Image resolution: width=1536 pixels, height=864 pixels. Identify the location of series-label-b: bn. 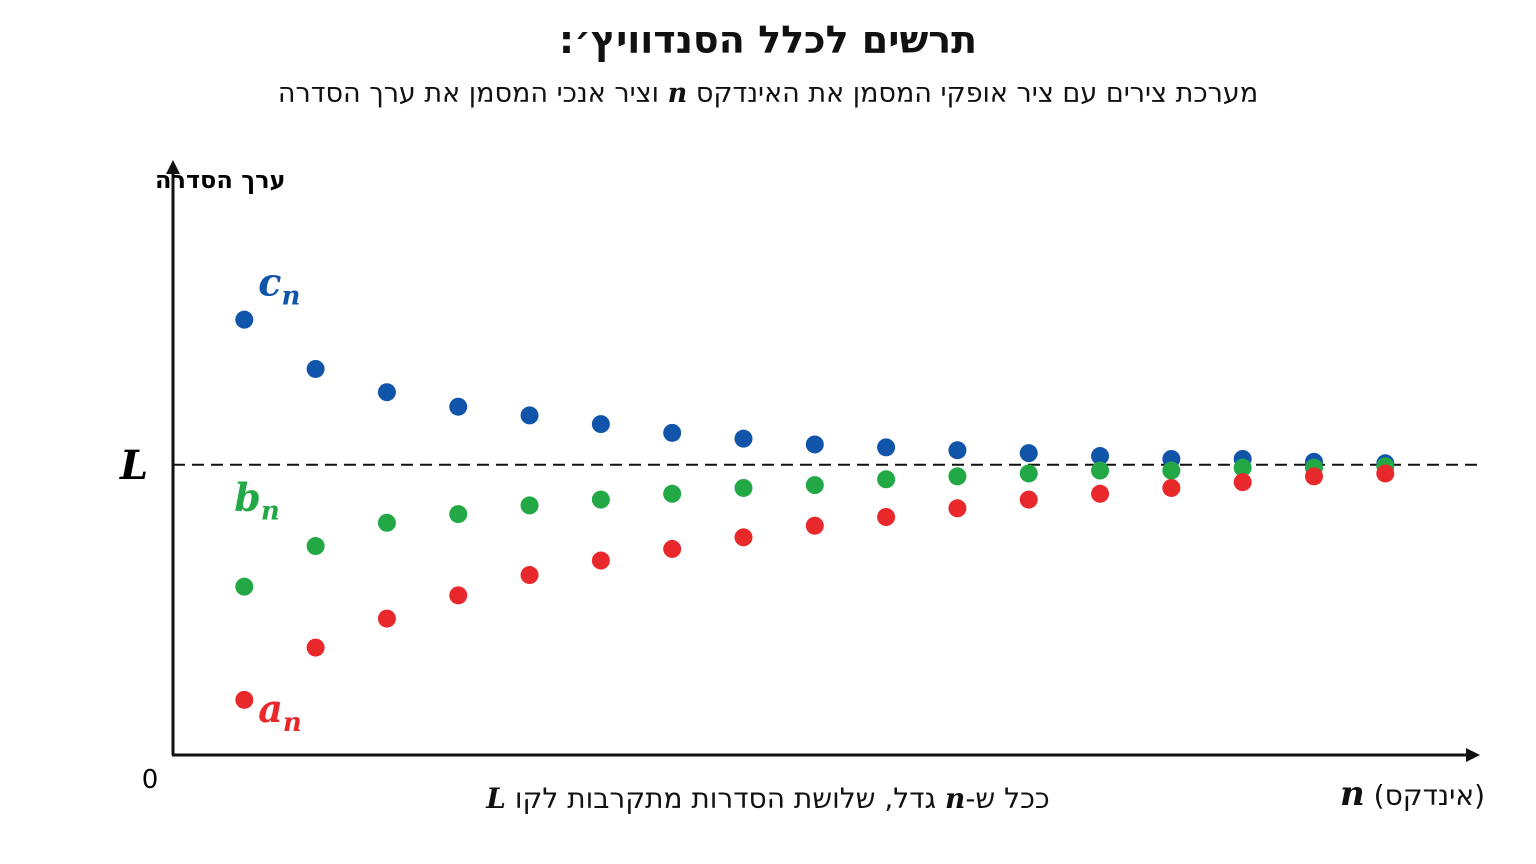
(256, 501).